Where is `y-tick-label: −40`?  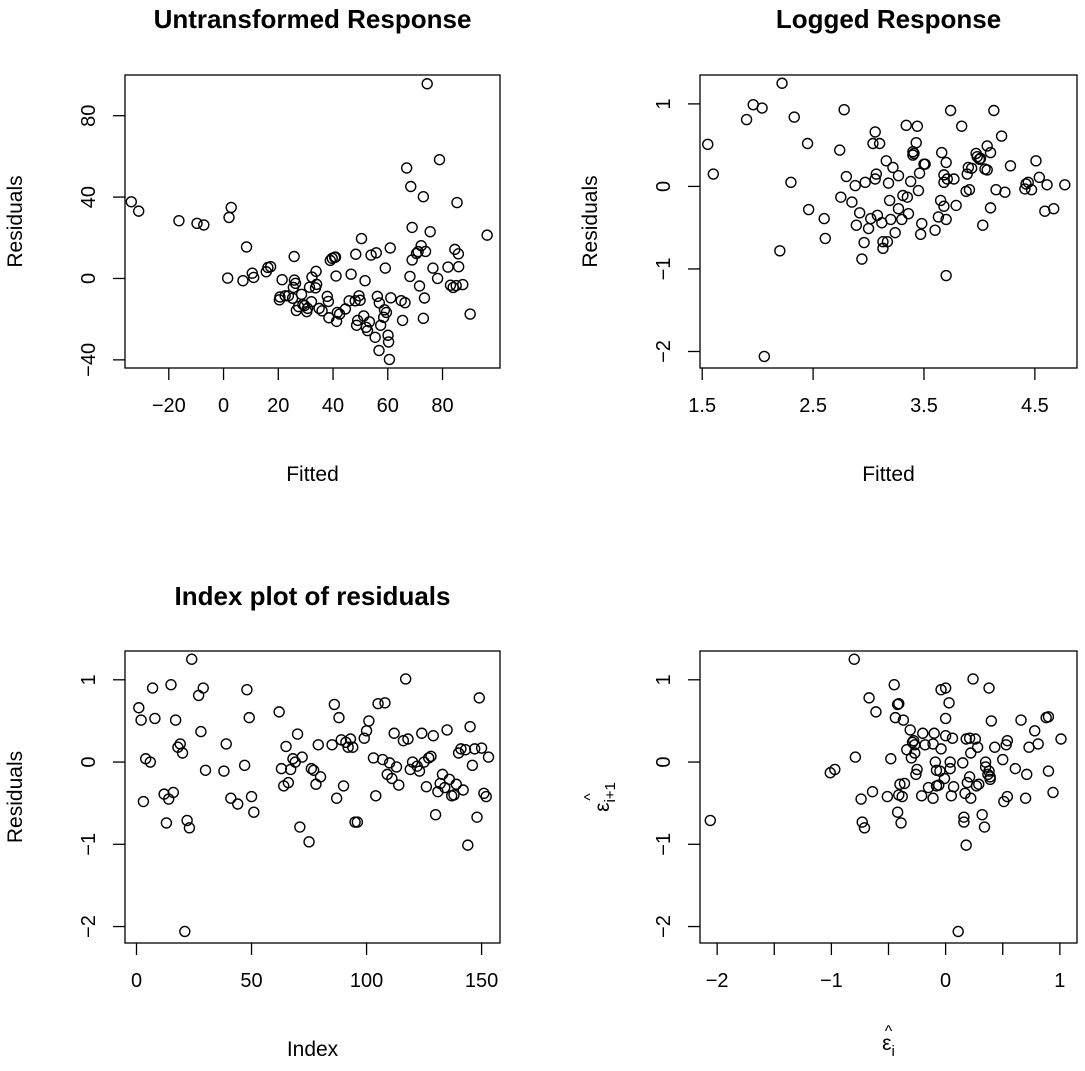 y-tick-label: −40 is located at coordinates (89, 360).